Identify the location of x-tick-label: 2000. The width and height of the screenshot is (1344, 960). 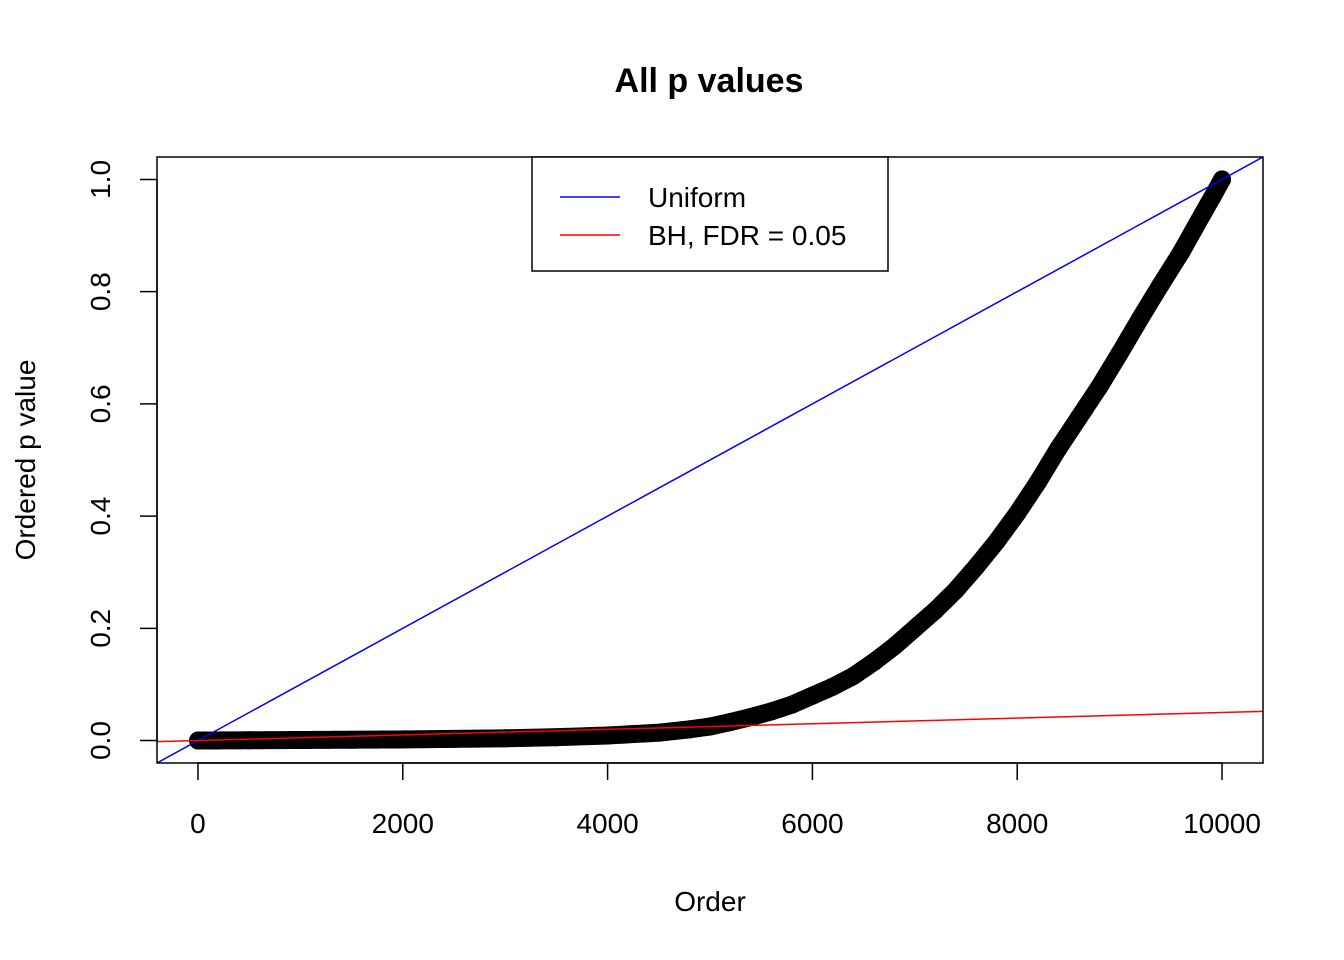
(403, 823).